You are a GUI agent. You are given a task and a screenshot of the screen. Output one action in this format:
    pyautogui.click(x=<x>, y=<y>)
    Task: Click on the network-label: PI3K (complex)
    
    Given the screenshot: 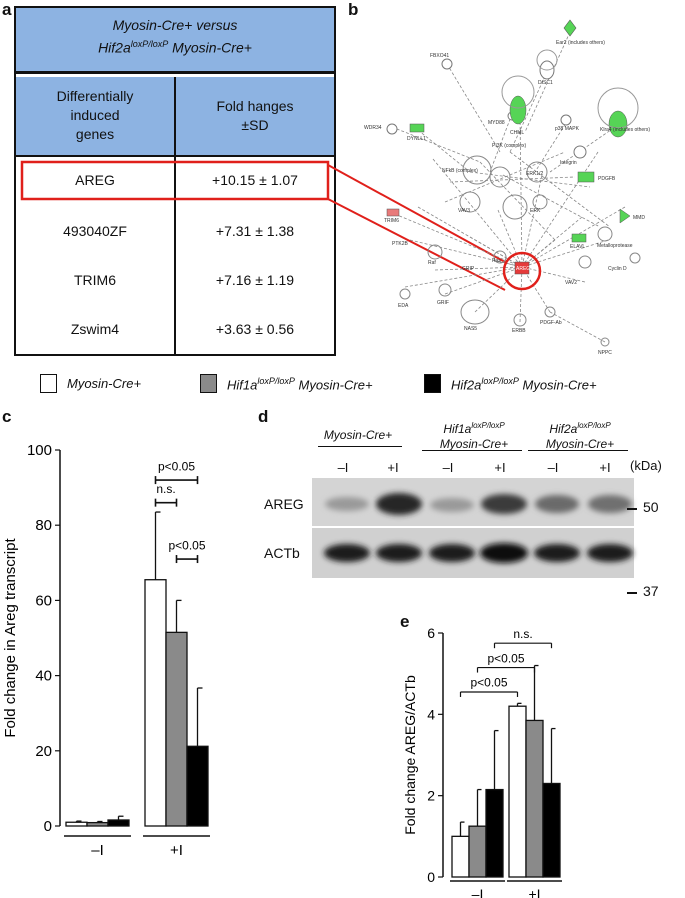 What is the action you would take?
    pyautogui.click(x=509, y=146)
    